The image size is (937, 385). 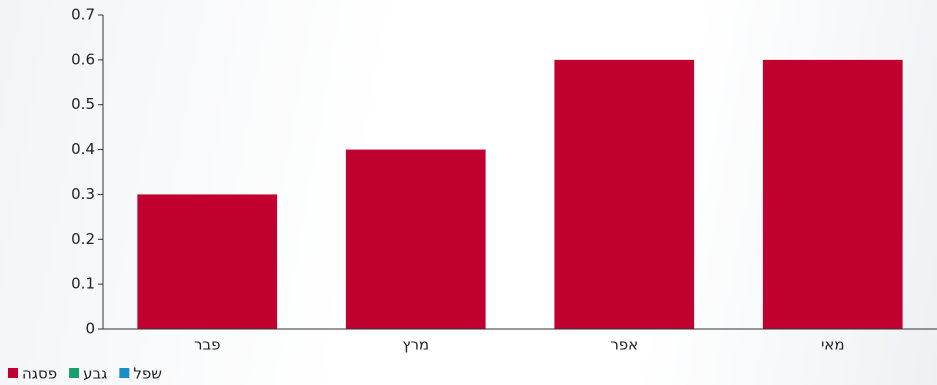 I want to click on y-tick-label: 0.2, so click(x=83, y=239).